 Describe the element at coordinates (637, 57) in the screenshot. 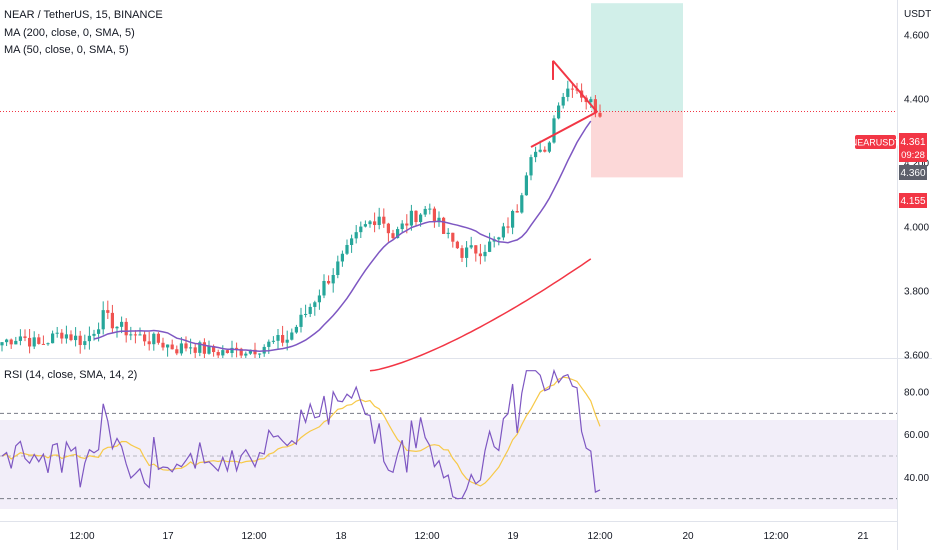

I see `long-position-profit-zone` at that location.